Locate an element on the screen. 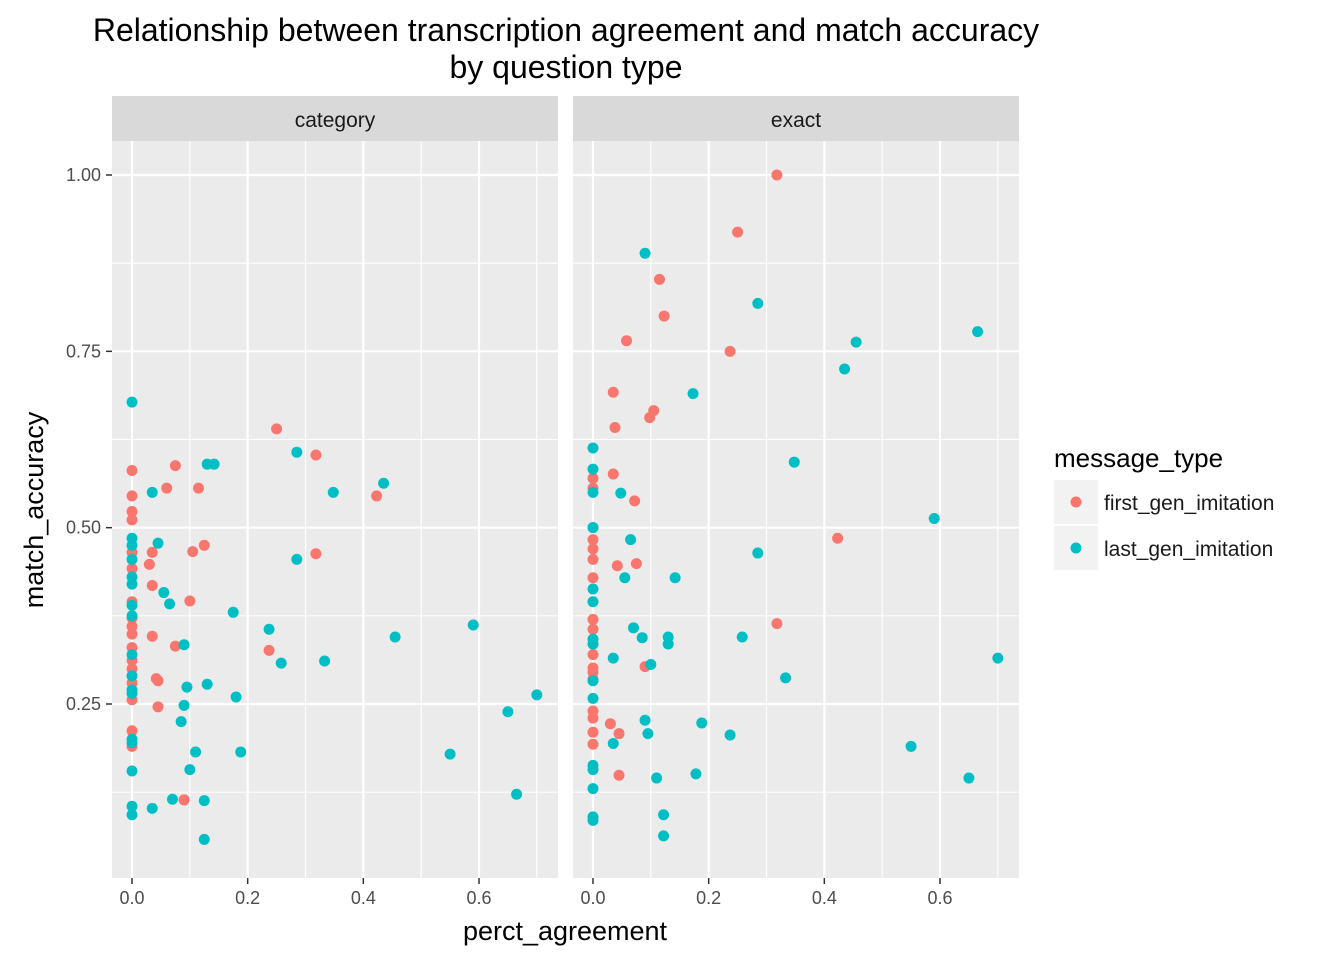 This screenshot has width=1344, height=960. x-tick-label: 0.0 is located at coordinates (592, 898).